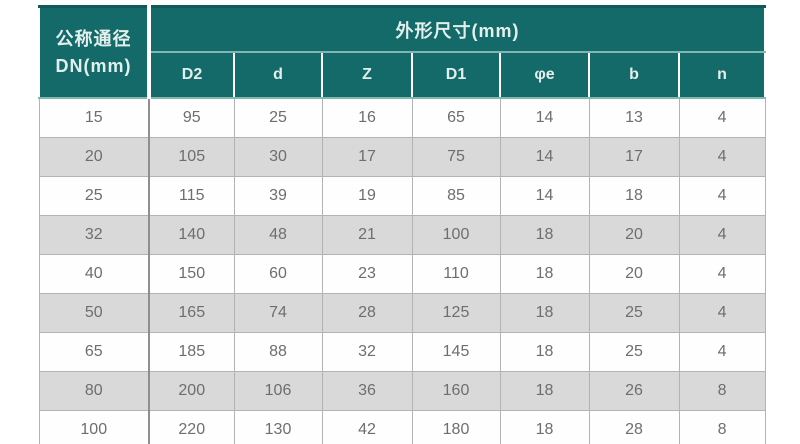  I want to click on value-cell: 125, so click(456, 313).